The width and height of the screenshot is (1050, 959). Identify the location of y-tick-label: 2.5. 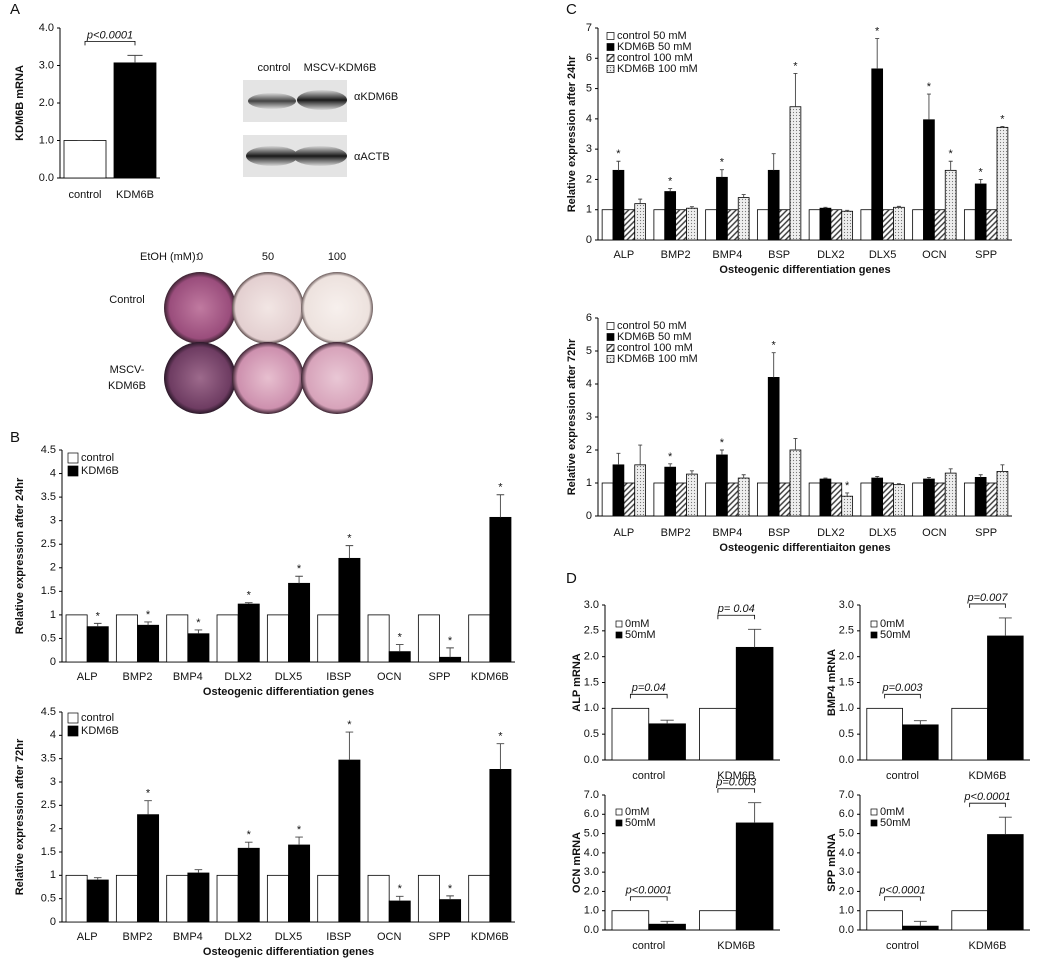
(591, 631).